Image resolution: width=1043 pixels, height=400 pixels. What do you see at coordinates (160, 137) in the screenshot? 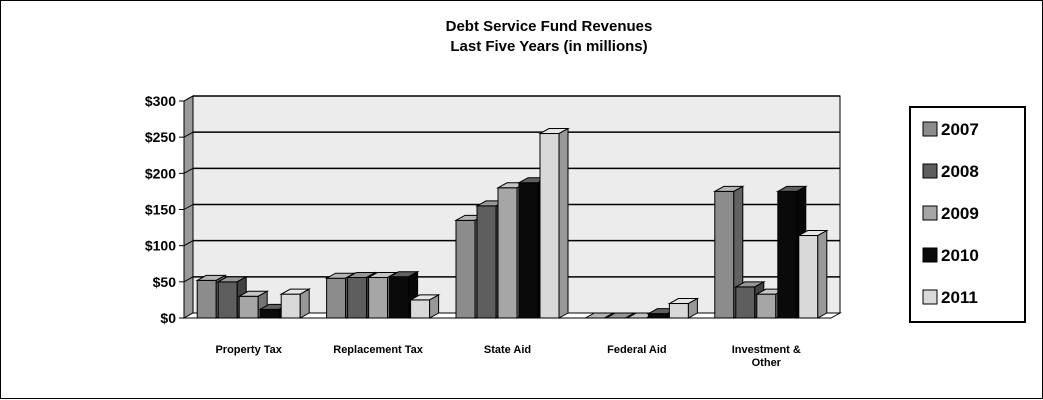
I see `ytick-label: $250` at bounding box center [160, 137].